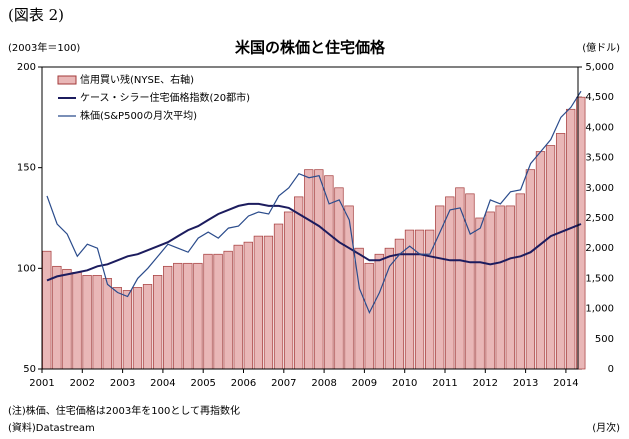 The height and width of the screenshot is (439, 629). Describe the element at coordinates (124, 410) in the screenshot. I see `note: (注)株価、住宅価格は2003年を100として再指数化` at that location.